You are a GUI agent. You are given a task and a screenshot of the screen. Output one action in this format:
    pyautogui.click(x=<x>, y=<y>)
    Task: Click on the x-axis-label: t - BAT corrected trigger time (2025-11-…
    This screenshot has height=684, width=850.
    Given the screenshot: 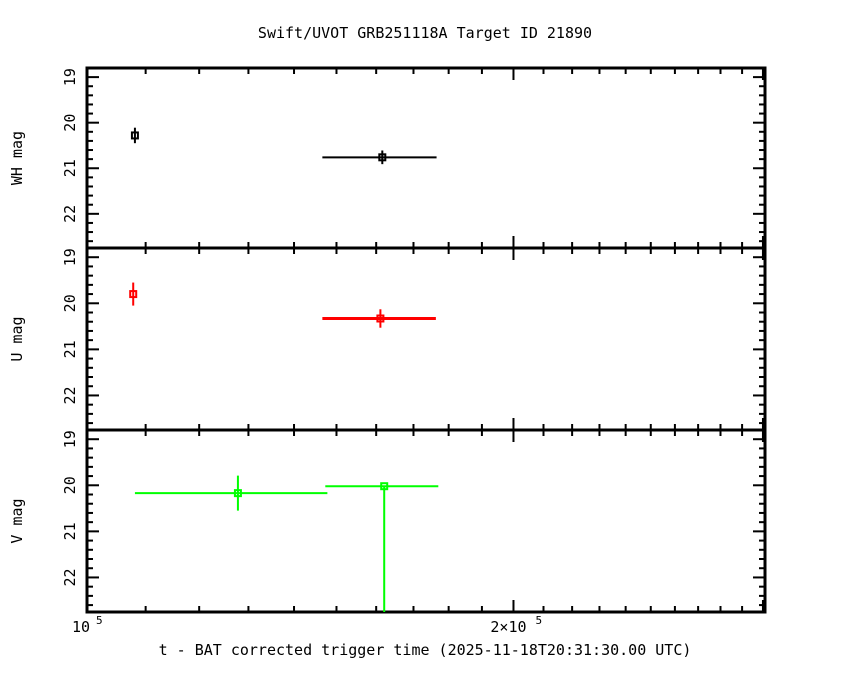 What is the action you would take?
    pyautogui.click(x=425, y=650)
    